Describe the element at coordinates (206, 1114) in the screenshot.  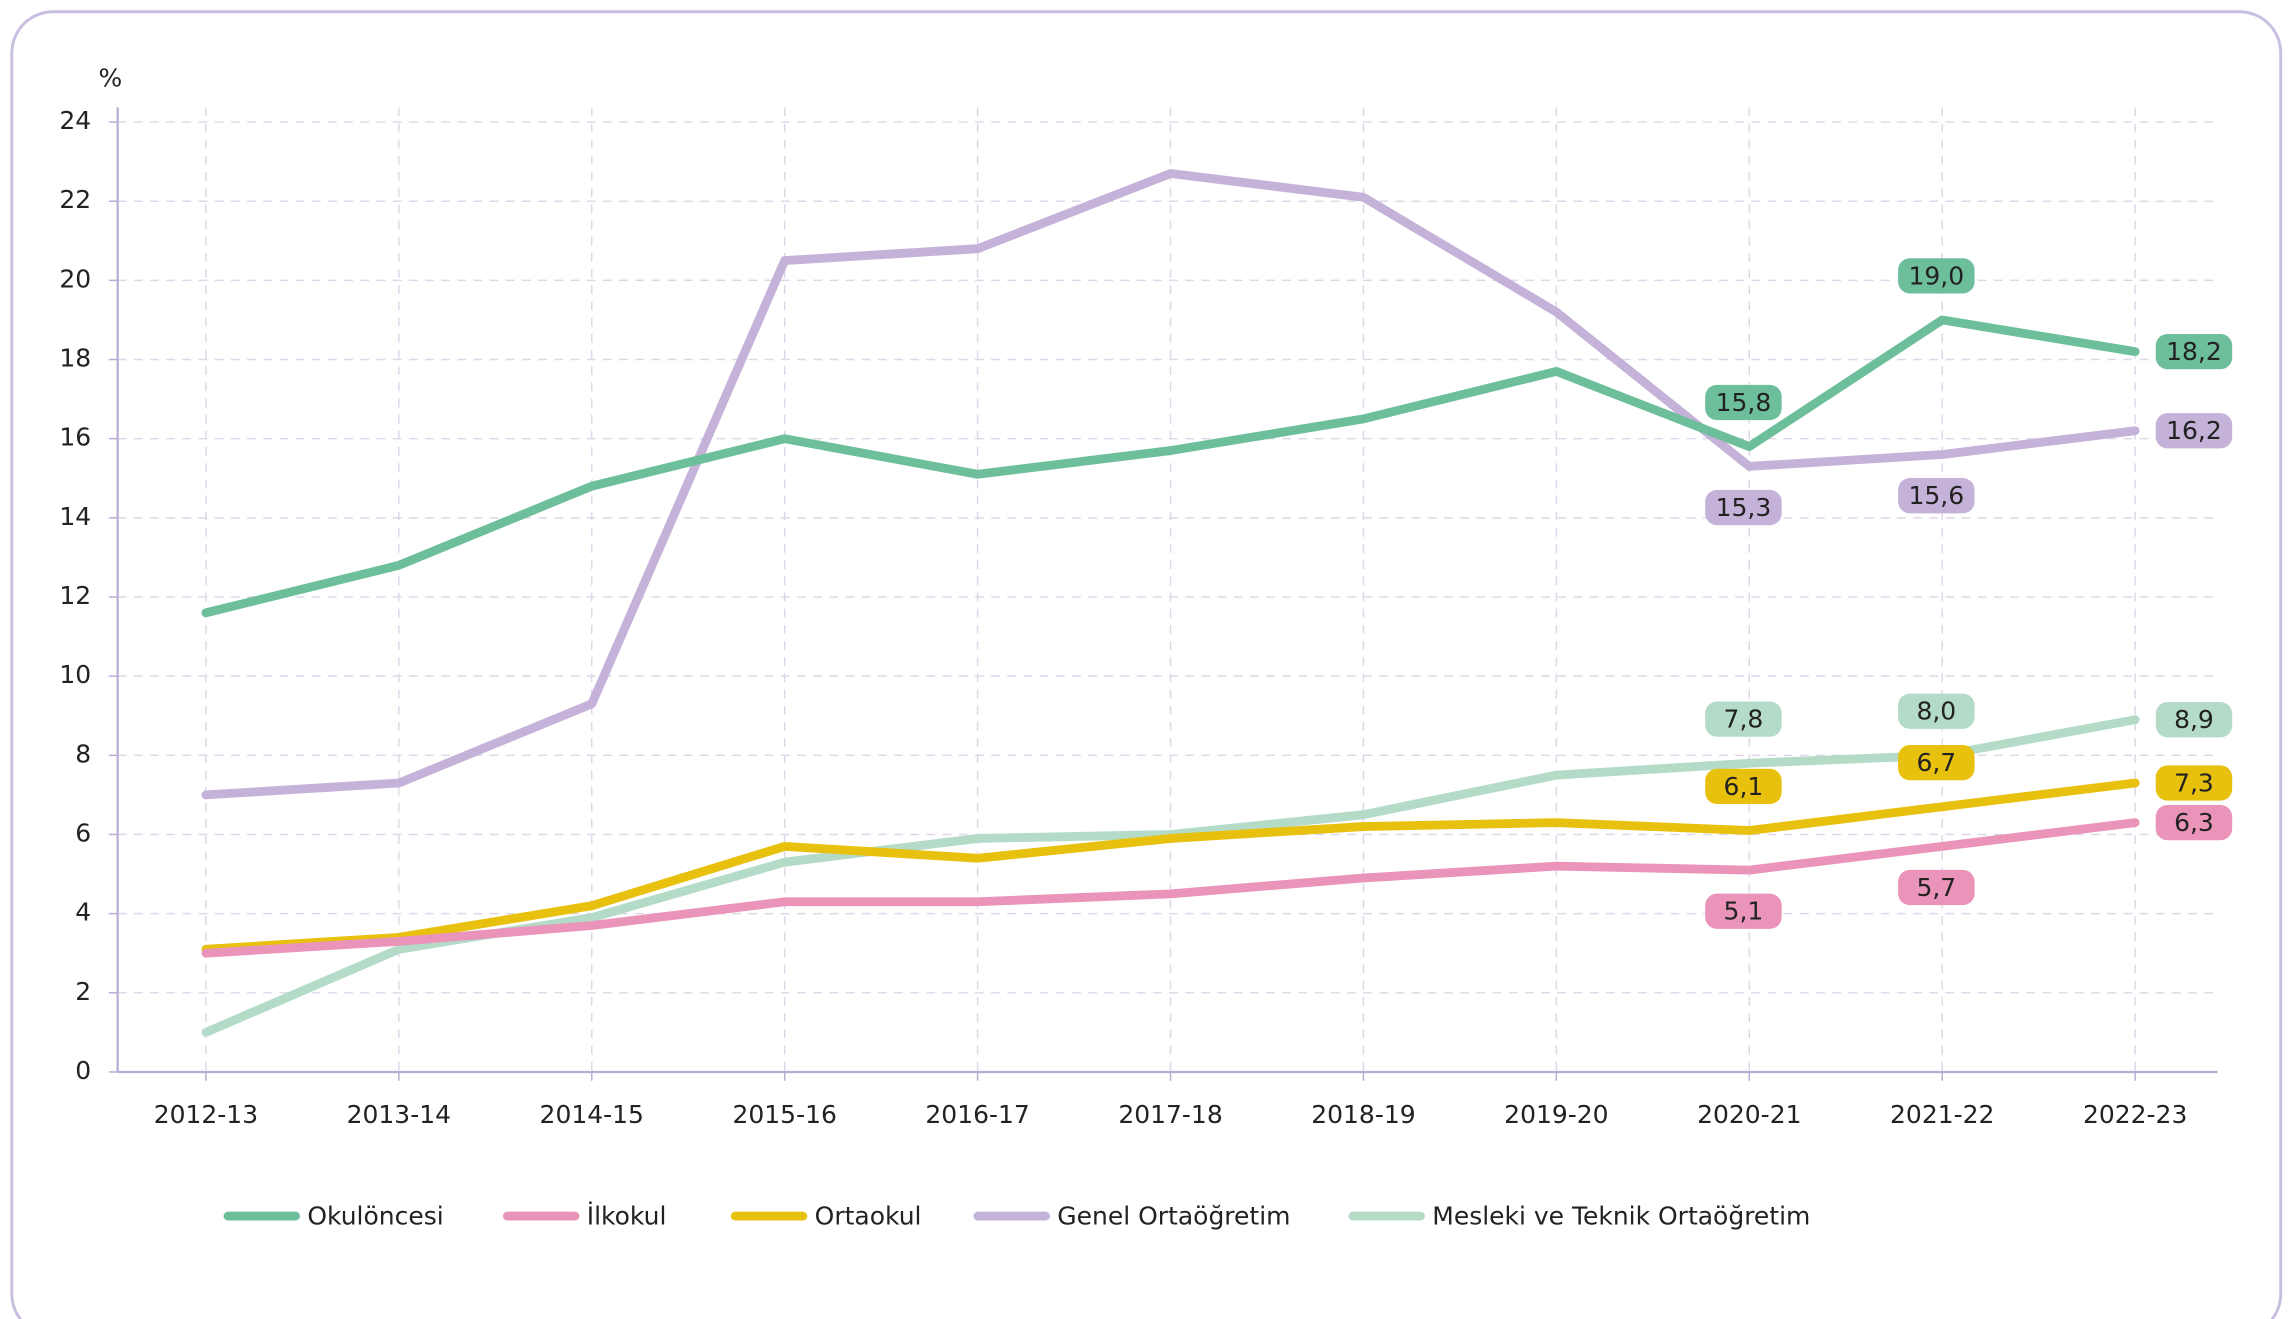
I see `x-tick-label: 2012-13` at that location.